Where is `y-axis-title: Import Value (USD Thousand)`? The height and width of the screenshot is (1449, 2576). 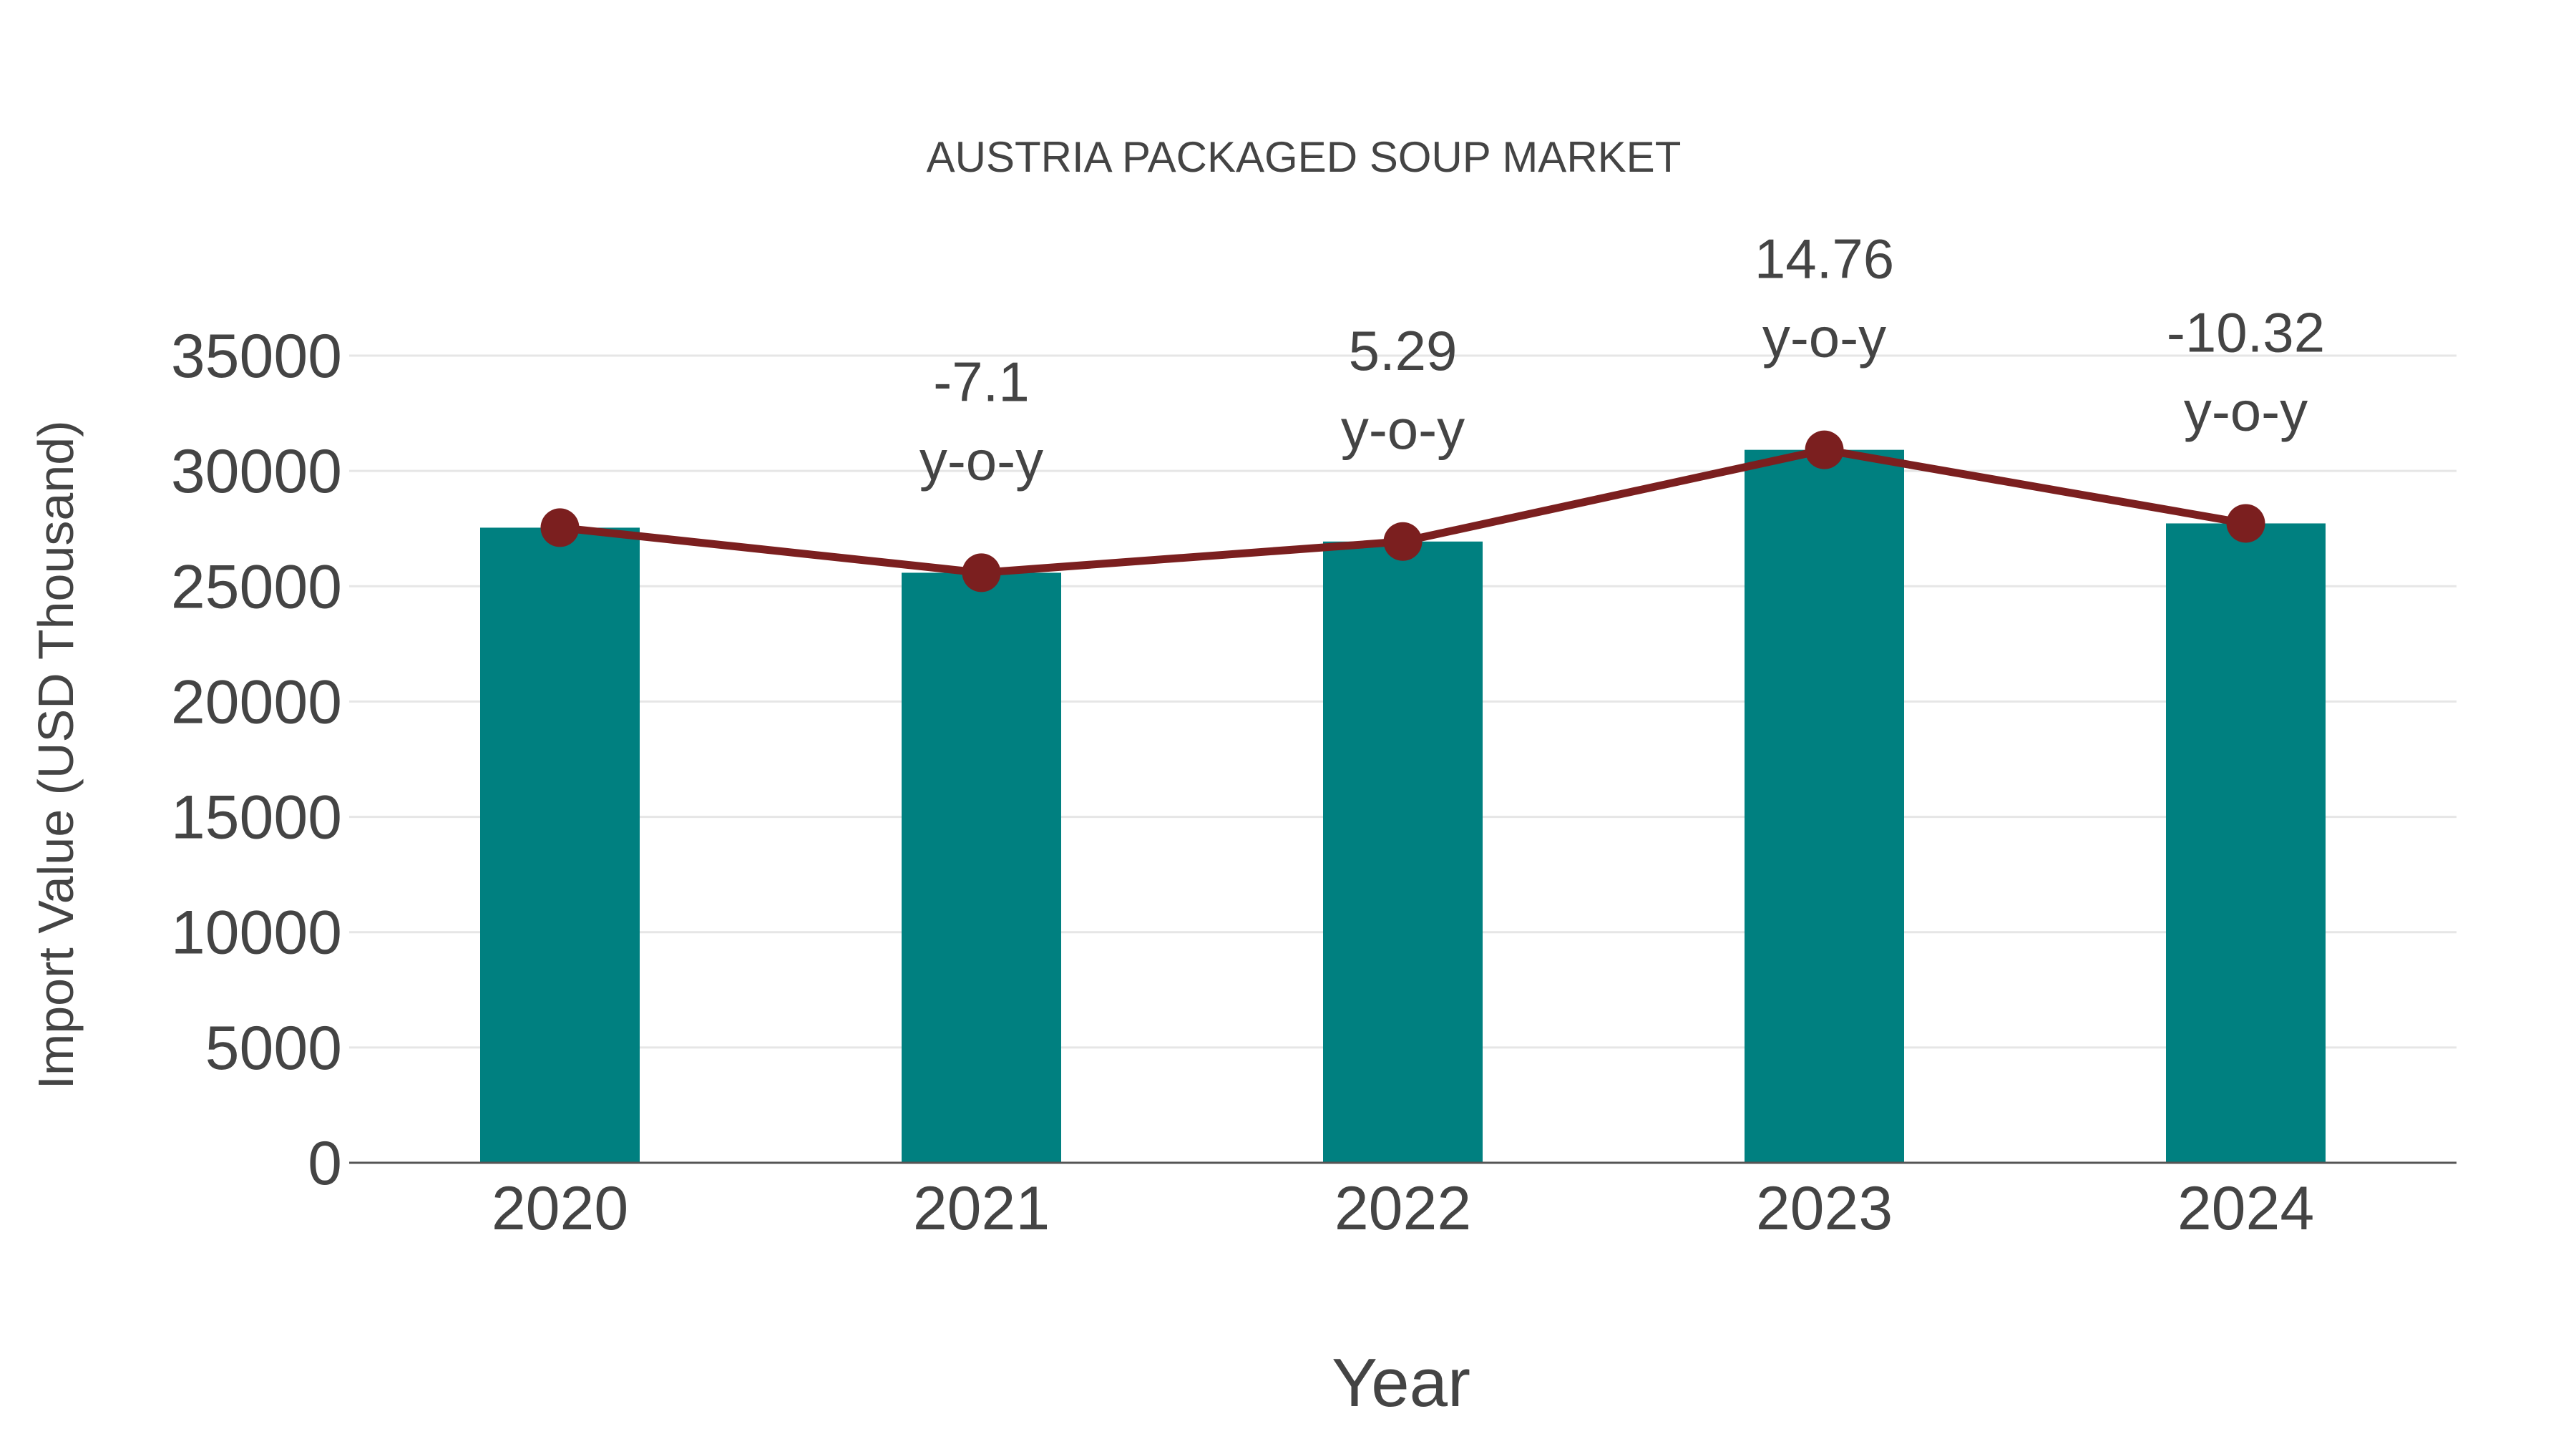 y-axis-title: Import Value (USD Thousand) is located at coordinates (56, 754).